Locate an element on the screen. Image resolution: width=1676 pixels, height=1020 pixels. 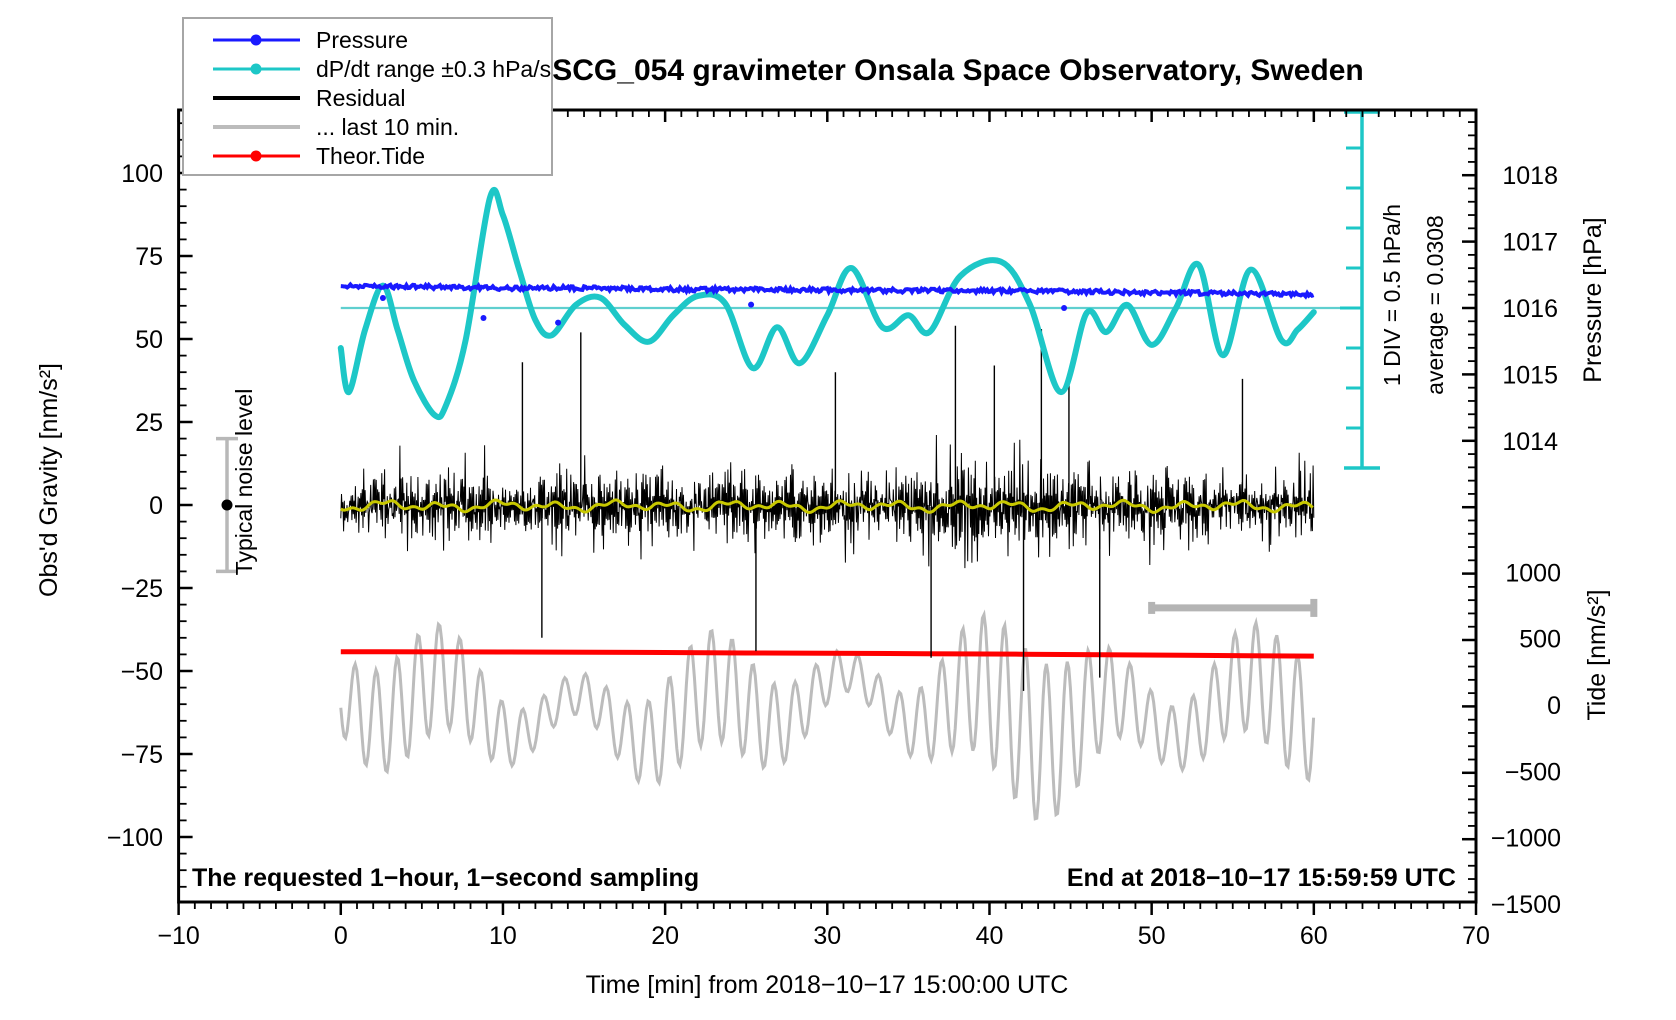
last10-bracket-layer is located at coordinates (1233, 607).